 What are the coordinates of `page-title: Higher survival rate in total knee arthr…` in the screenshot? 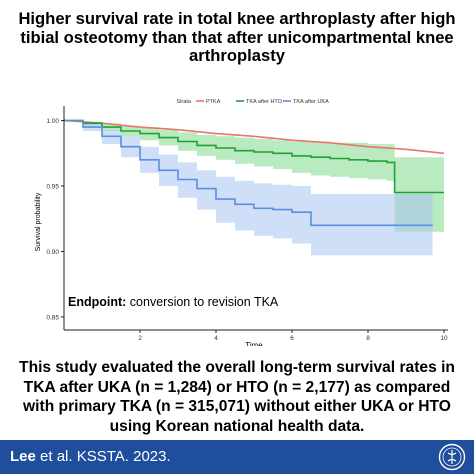 It's located at (237, 37).